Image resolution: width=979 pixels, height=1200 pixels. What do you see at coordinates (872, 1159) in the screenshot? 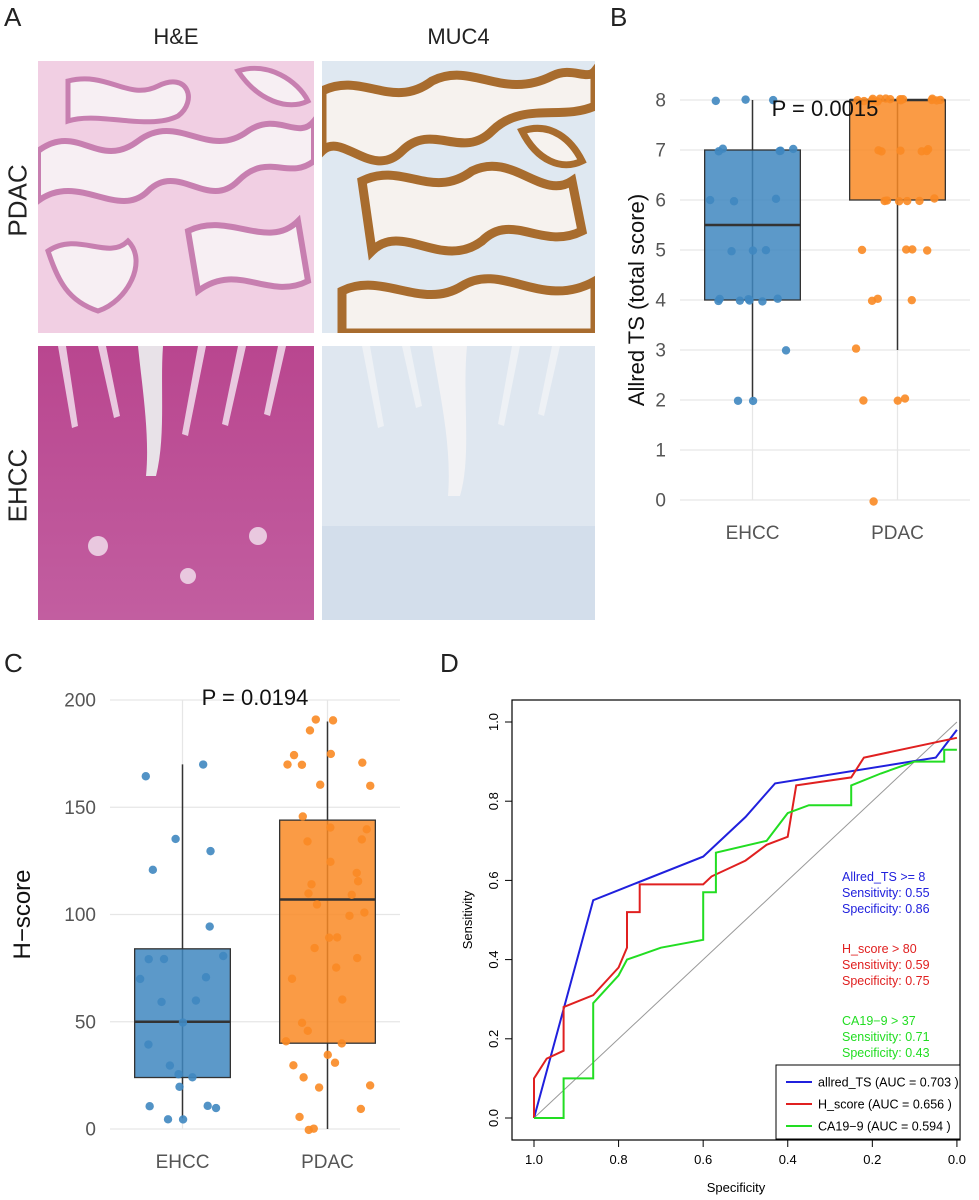
I see `x-tick-label: 0.2` at bounding box center [872, 1159].